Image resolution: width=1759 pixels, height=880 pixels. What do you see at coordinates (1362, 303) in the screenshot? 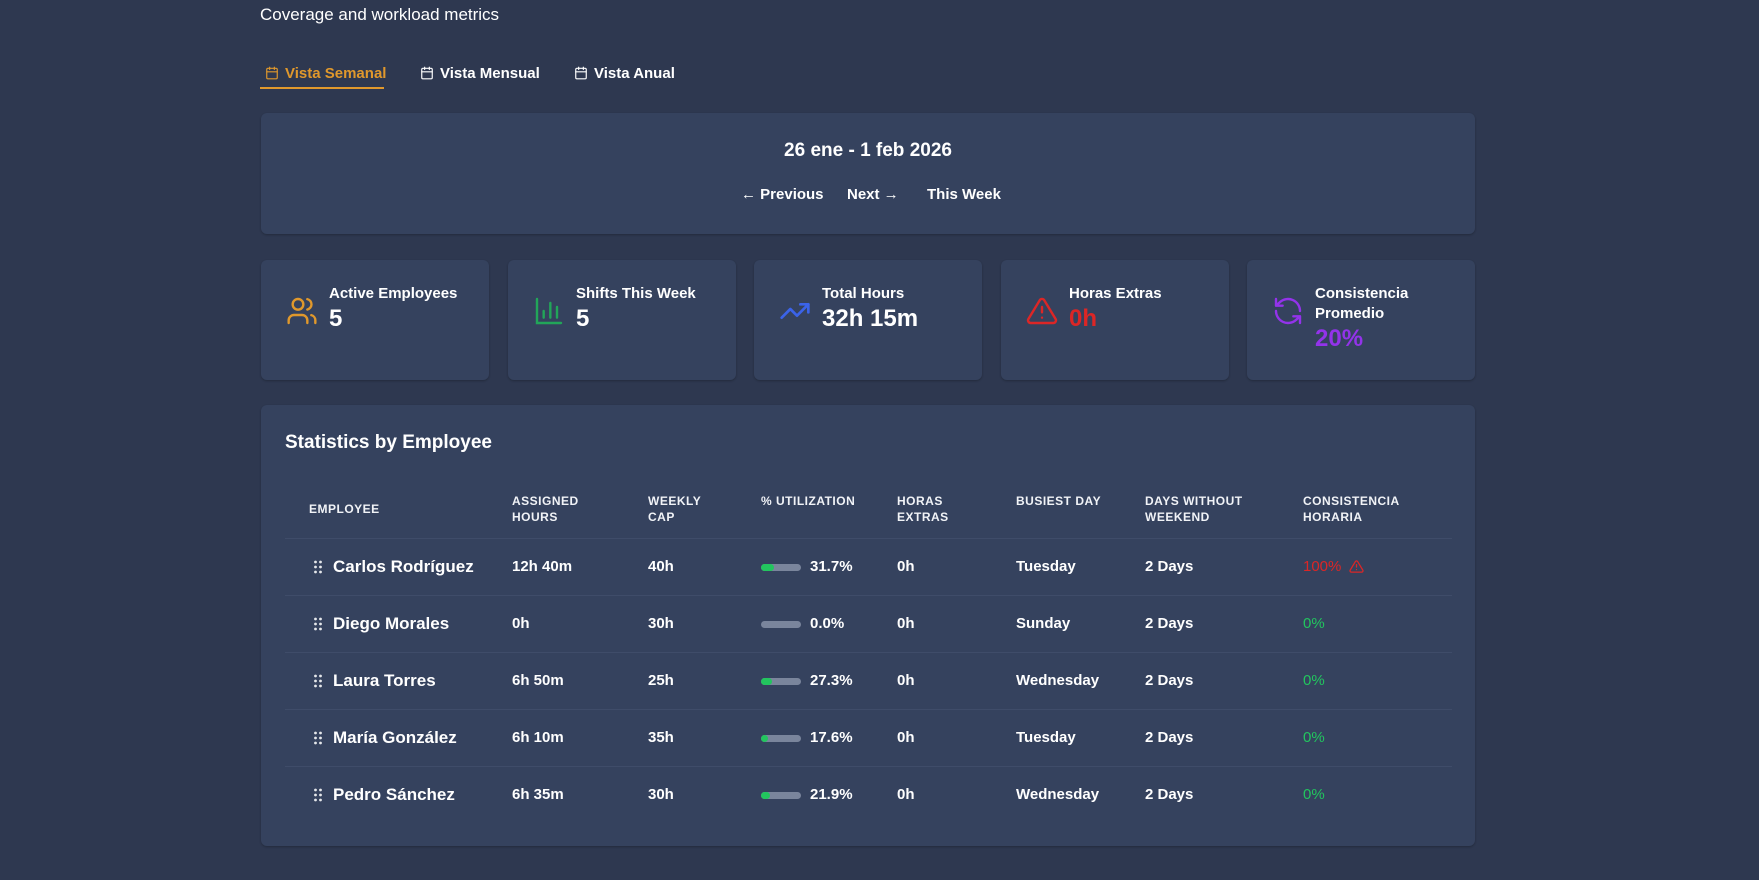
I see `stat-label: Consistencia Promedio` at bounding box center [1362, 303].